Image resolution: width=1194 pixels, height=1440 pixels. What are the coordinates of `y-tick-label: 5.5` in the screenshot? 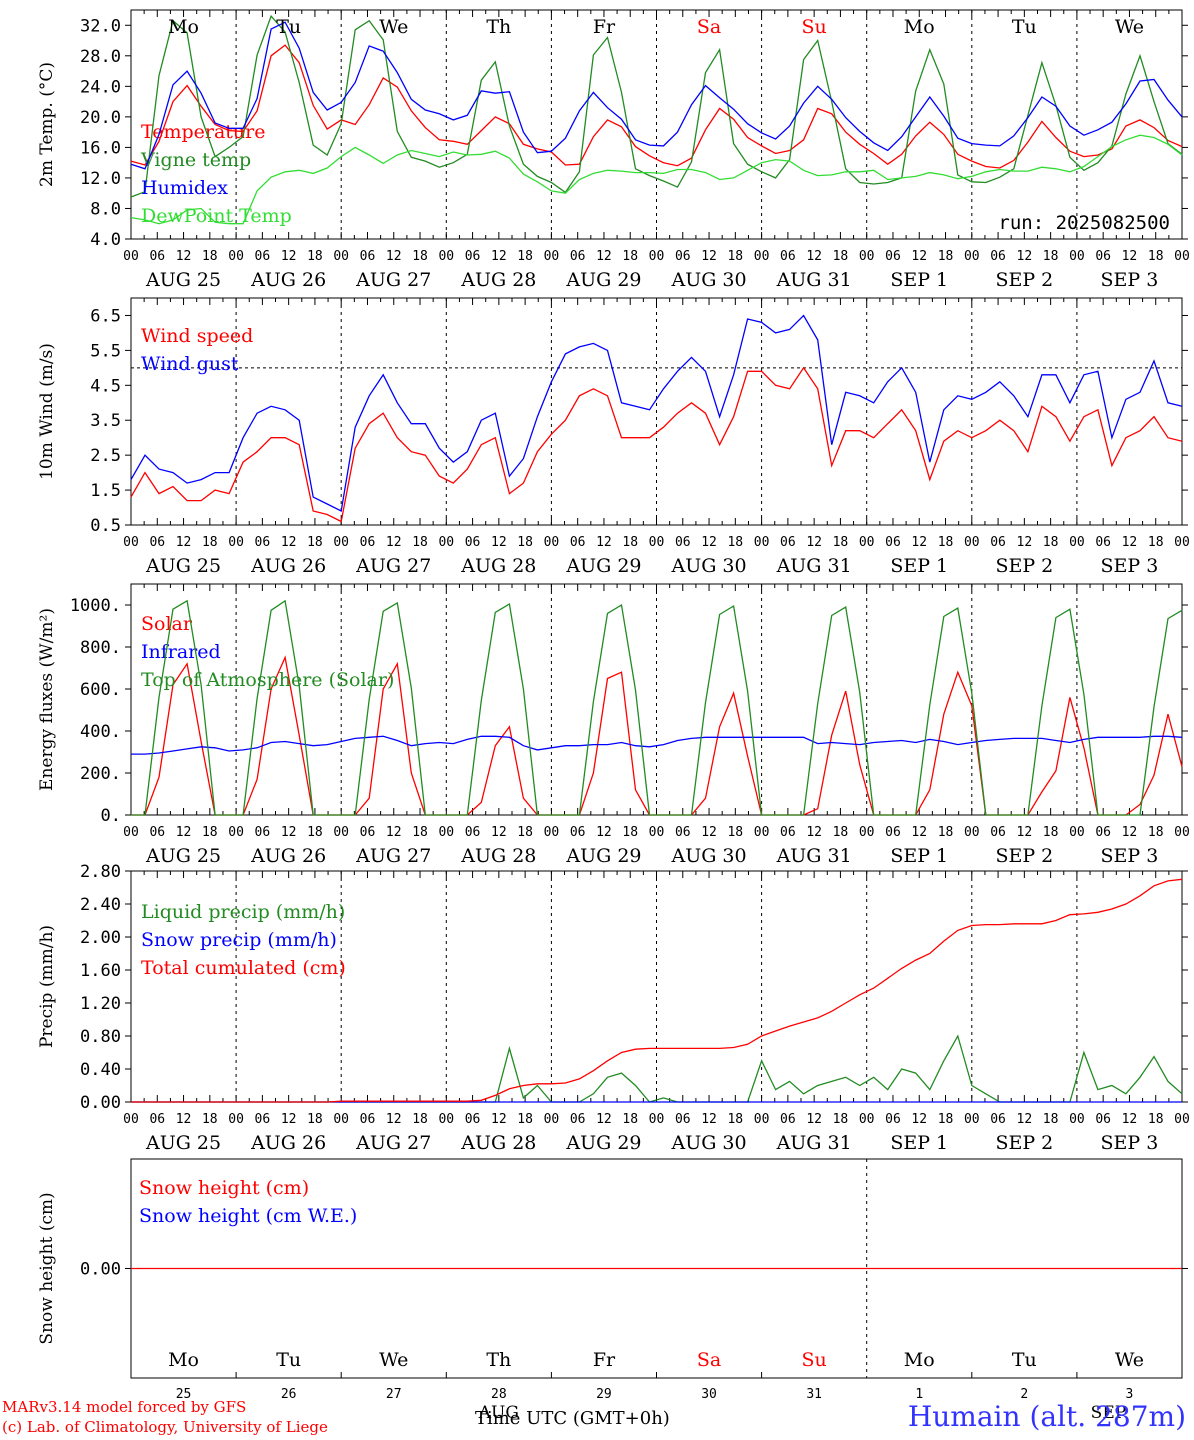 It's located at (105, 351).